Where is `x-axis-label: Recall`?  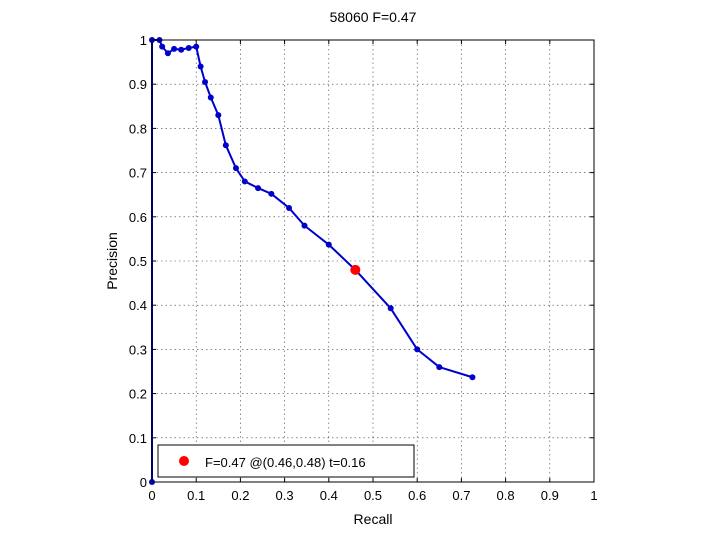 x-axis-label: Recall is located at coordinates (373, 519).